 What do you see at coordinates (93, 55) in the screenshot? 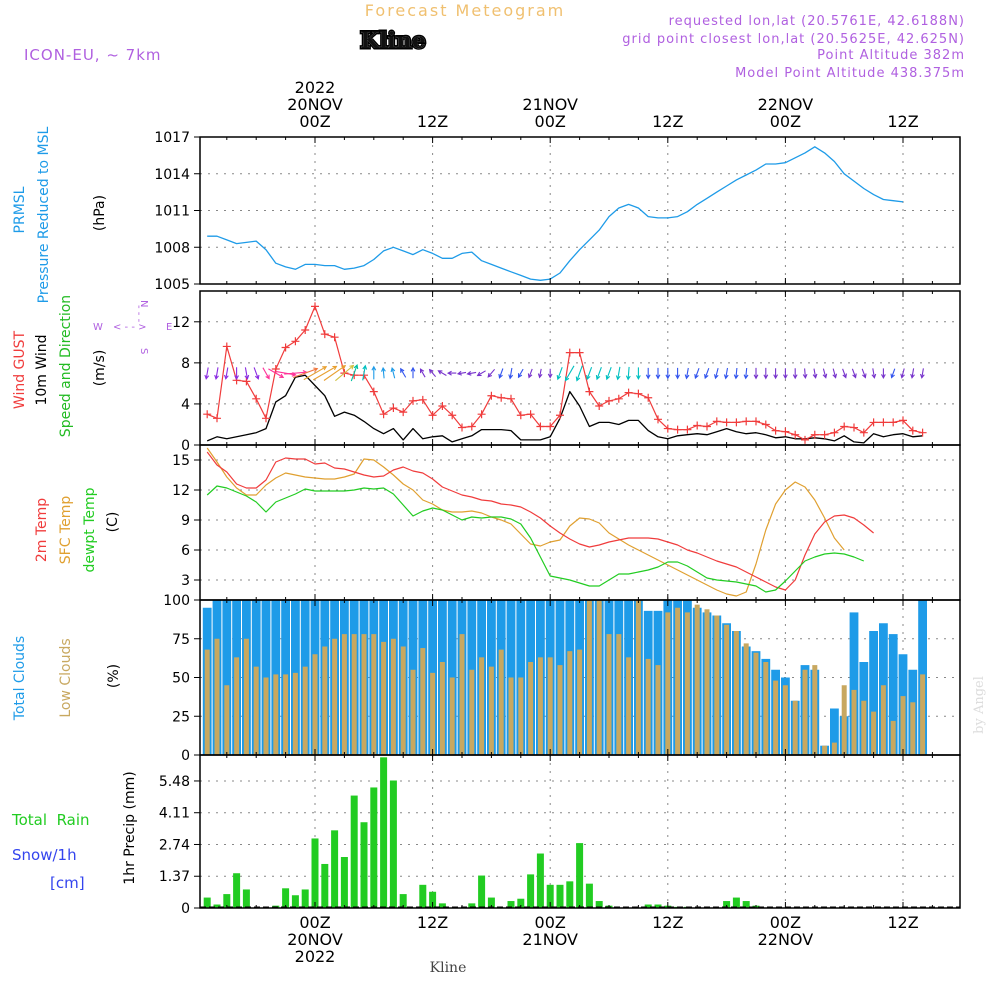
I see `model-name: ICON-EU, ~ 7km` at bounding box center [93, 55].